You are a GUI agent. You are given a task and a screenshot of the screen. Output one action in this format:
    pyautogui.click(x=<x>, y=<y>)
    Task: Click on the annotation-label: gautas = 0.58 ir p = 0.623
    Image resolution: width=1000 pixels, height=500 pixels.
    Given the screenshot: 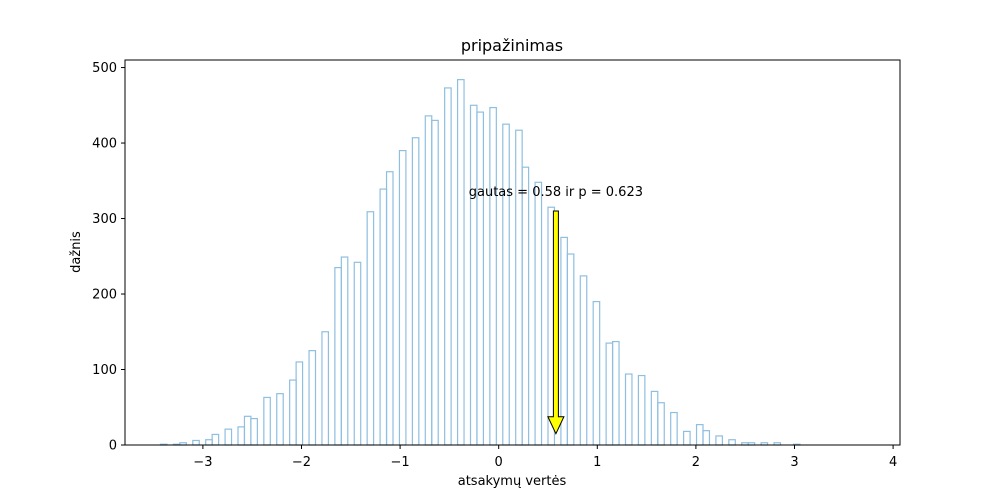 What is the action you would take?
    pyautogui.click(x=556, y=192)
    